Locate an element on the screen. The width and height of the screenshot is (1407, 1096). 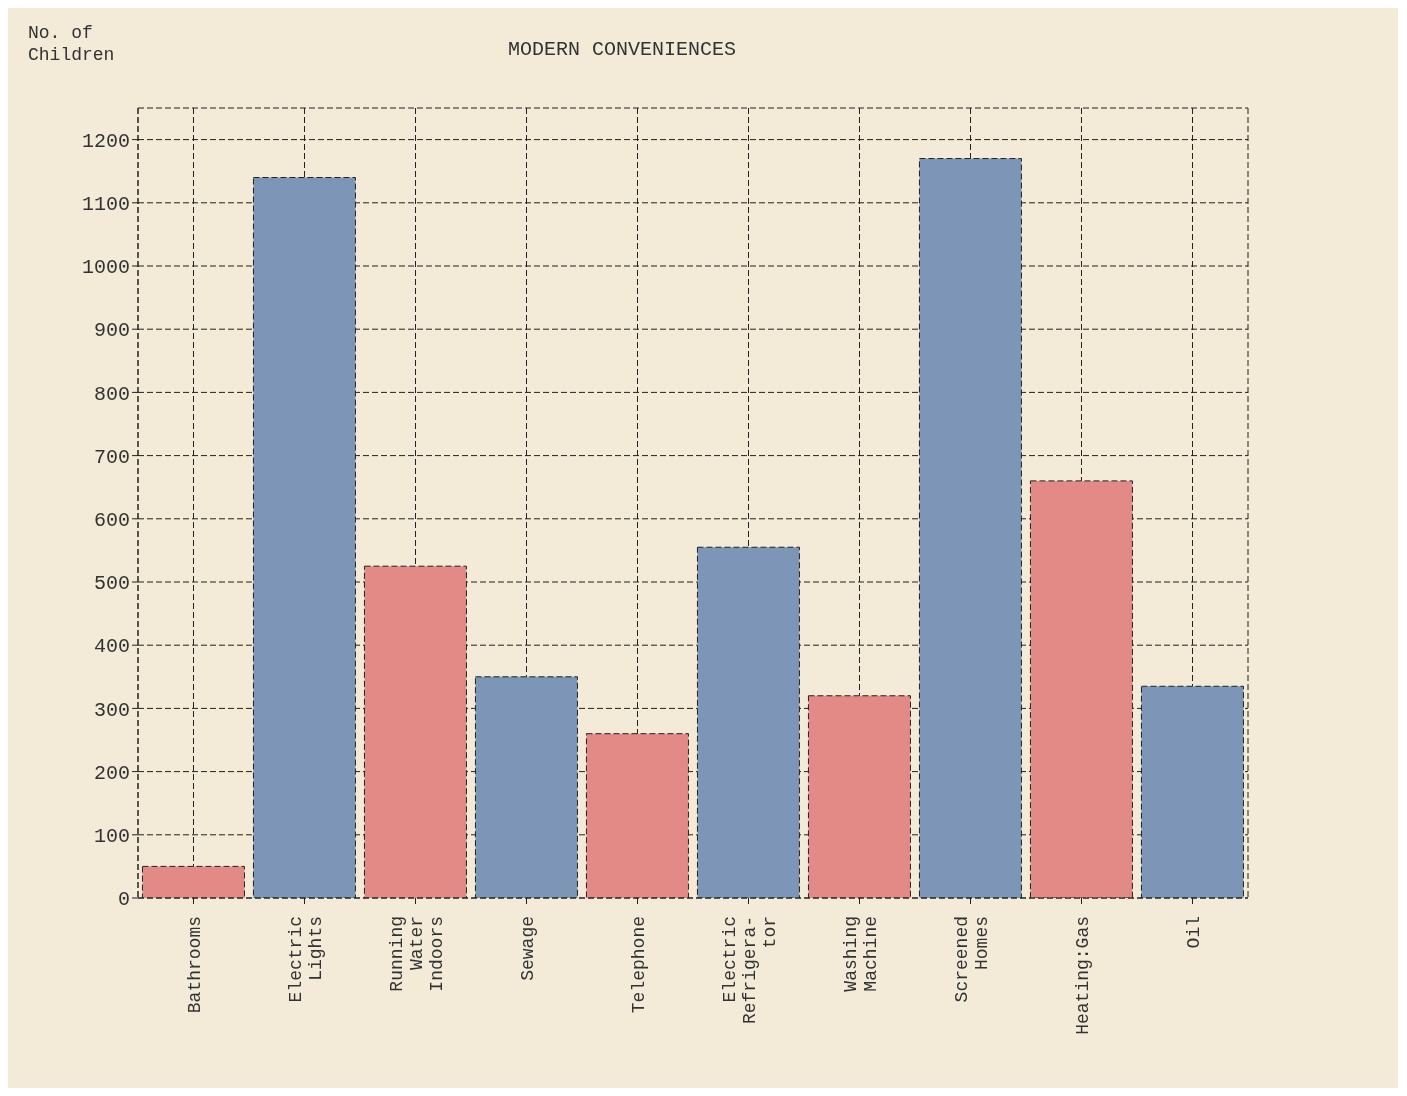
y-tick-label: 1200 is located at coordinates (105, 141).